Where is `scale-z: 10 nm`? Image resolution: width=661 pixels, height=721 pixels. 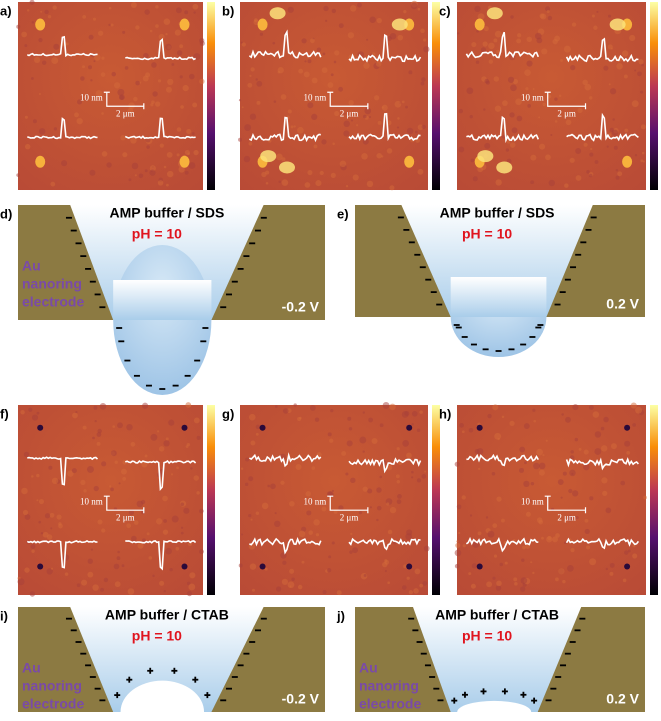 scale-z: 10 nm is located at coordinates (91, 97).